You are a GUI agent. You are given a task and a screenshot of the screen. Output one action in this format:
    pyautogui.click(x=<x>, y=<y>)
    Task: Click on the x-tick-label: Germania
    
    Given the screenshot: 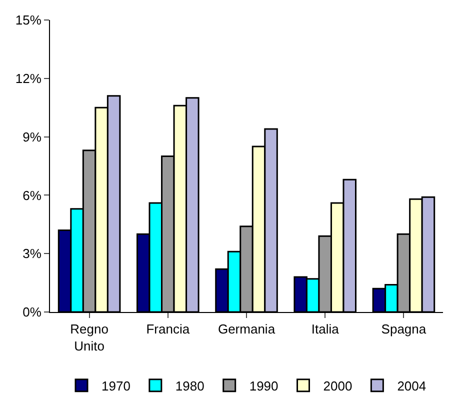 What is the action you would take?
    pyautogui.click(x=247, y=329)
    